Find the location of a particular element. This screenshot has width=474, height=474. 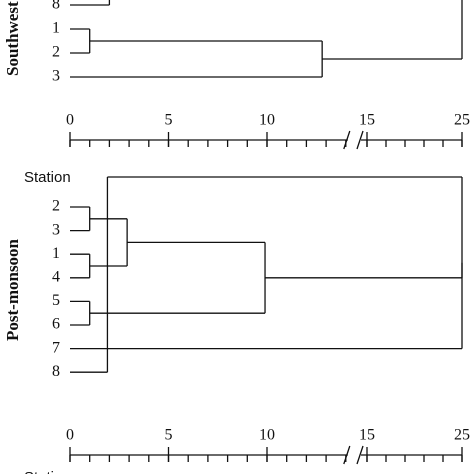

panel-title: Post-monsoon is located at coordinates (12, 289).